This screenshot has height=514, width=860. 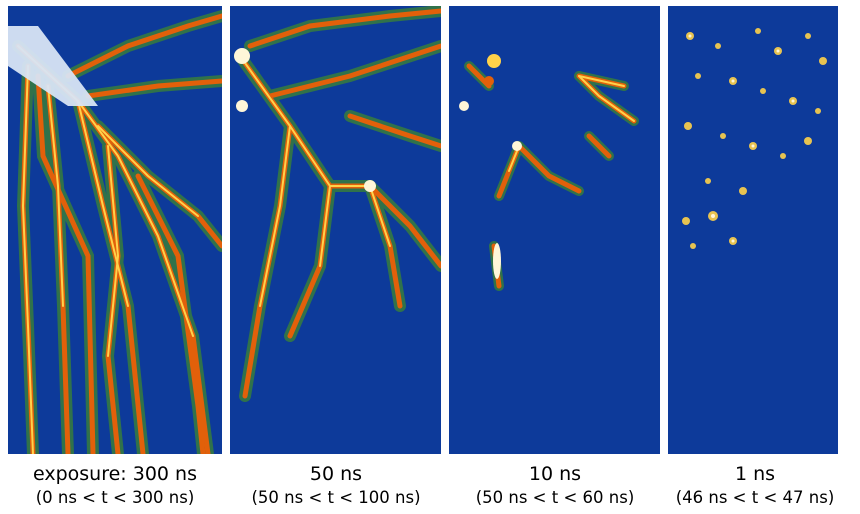 What do you see at coordinates (115, 498) in the screenshot?
I see `time-window-label: (0 ns < t < 300 ns)` at bounding box center [115, 498].